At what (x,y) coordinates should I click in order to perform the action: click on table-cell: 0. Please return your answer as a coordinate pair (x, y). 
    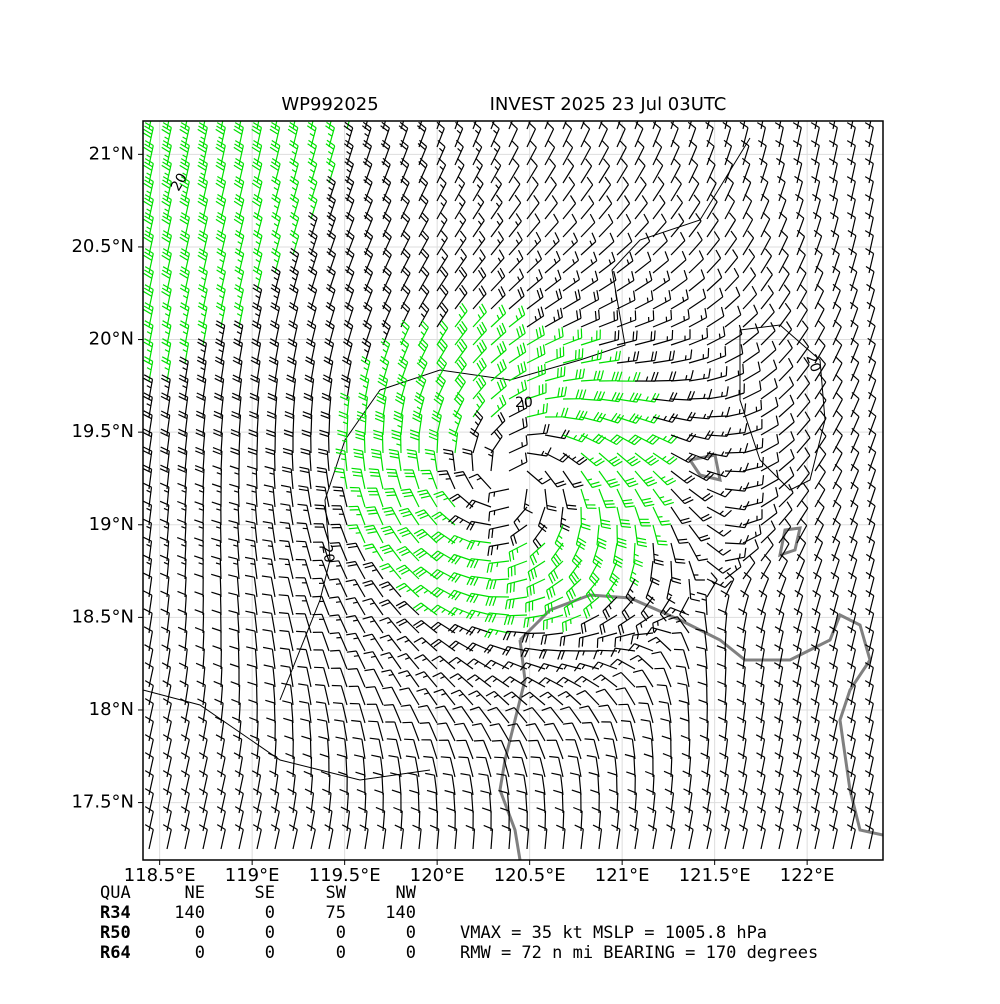
    Looking at the image, I should click on (411, 953).